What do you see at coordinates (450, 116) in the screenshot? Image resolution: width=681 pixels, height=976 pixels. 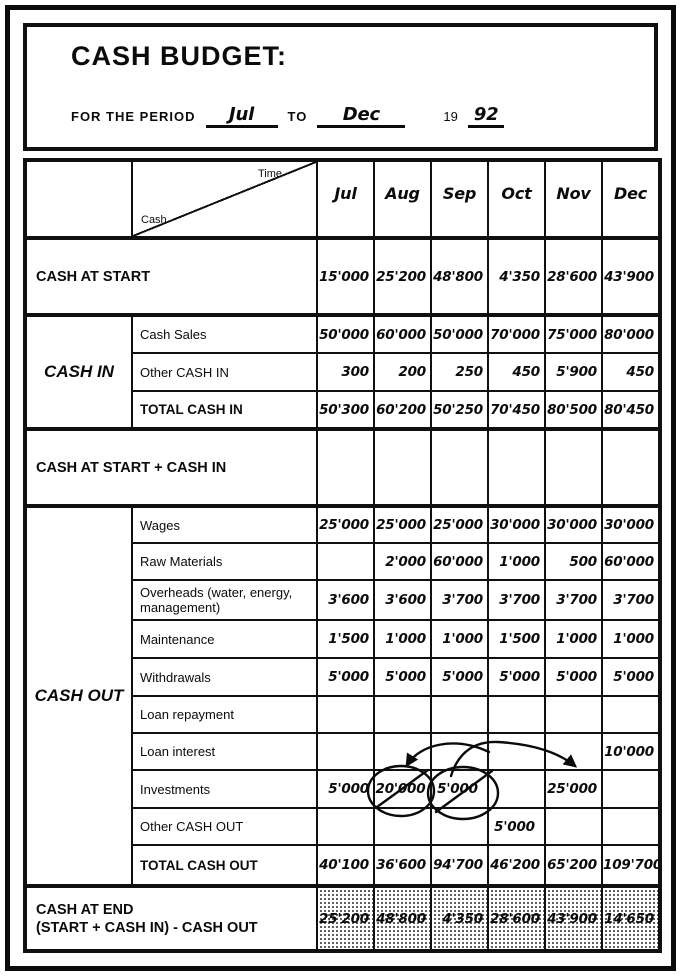 I see `year-prefix: 19` at bounding box center [450, 116].